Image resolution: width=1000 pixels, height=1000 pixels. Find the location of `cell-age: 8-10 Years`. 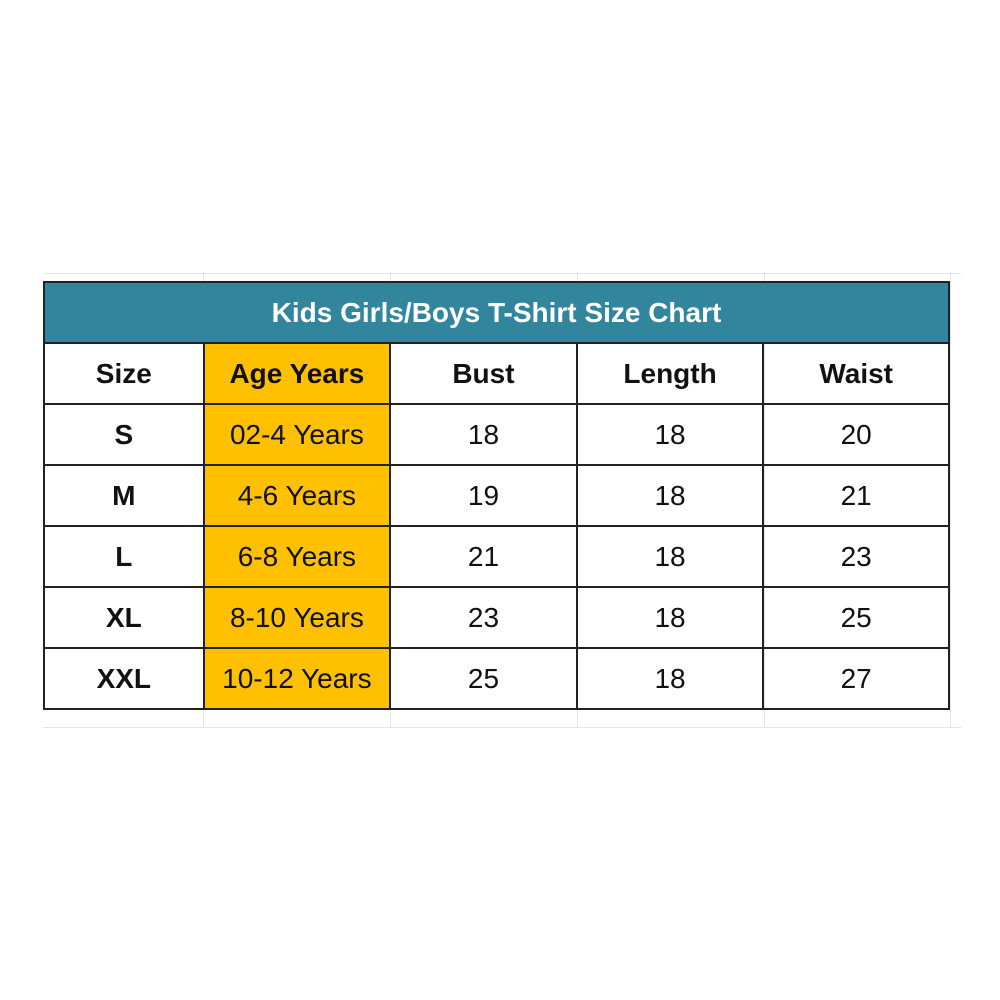

cell-age: 8-10 Years is located at coordinates (297, 617).